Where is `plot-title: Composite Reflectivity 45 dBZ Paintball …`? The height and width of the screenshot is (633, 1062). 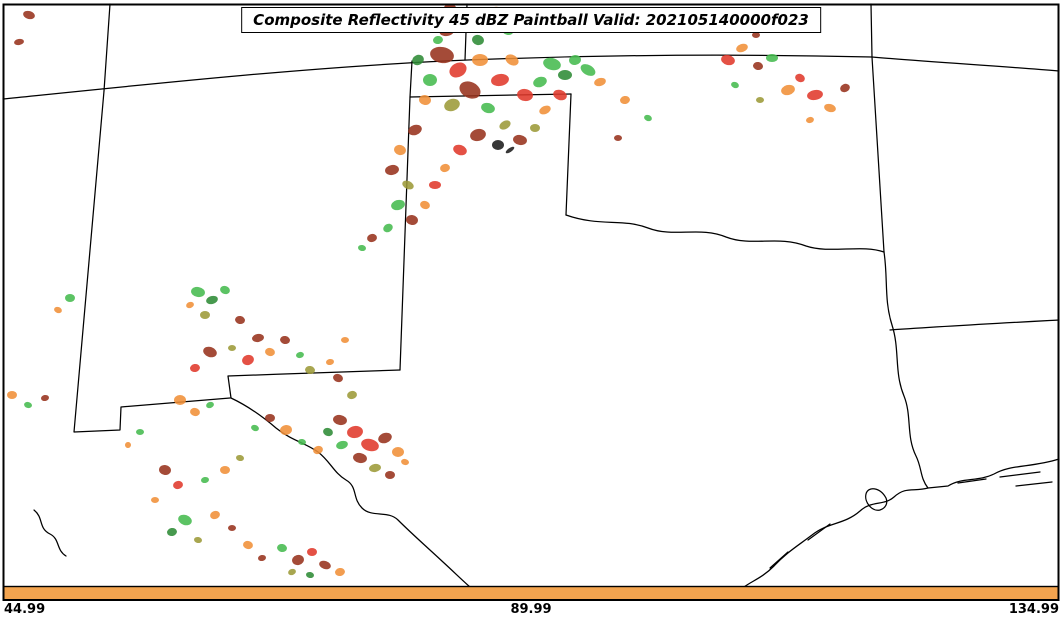 plot-title: Composite Reflectivity 45 dBZ Paintball … is located at coordinates (531, 20).